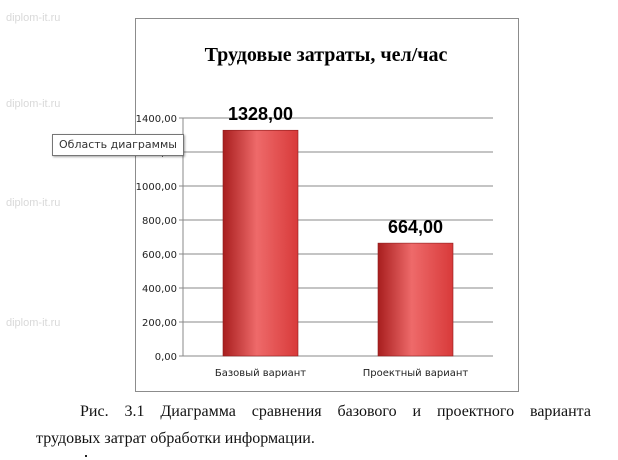  Describe the element at coordinates (159, 255) in the screenshot. I see `y-tick-label: 600,00` at that location.